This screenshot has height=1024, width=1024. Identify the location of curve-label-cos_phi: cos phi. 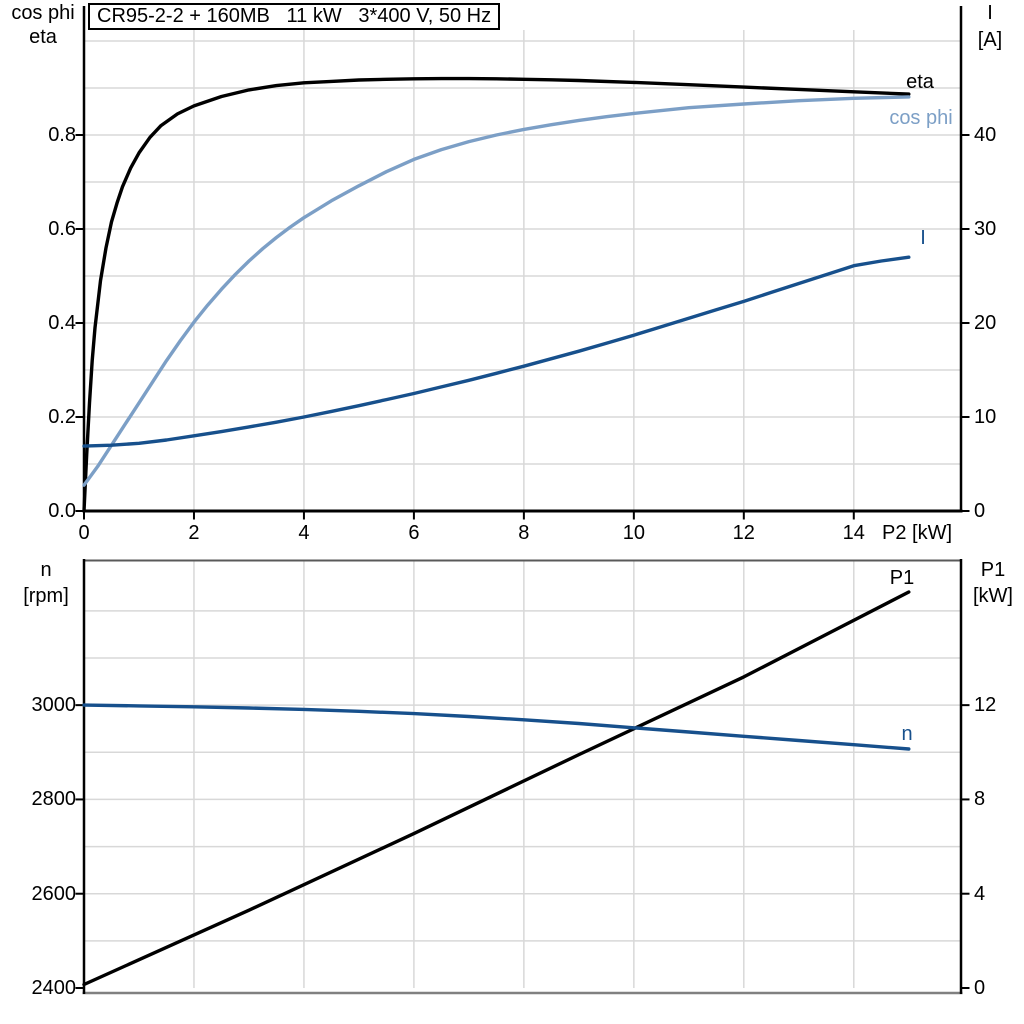
(921, 118).